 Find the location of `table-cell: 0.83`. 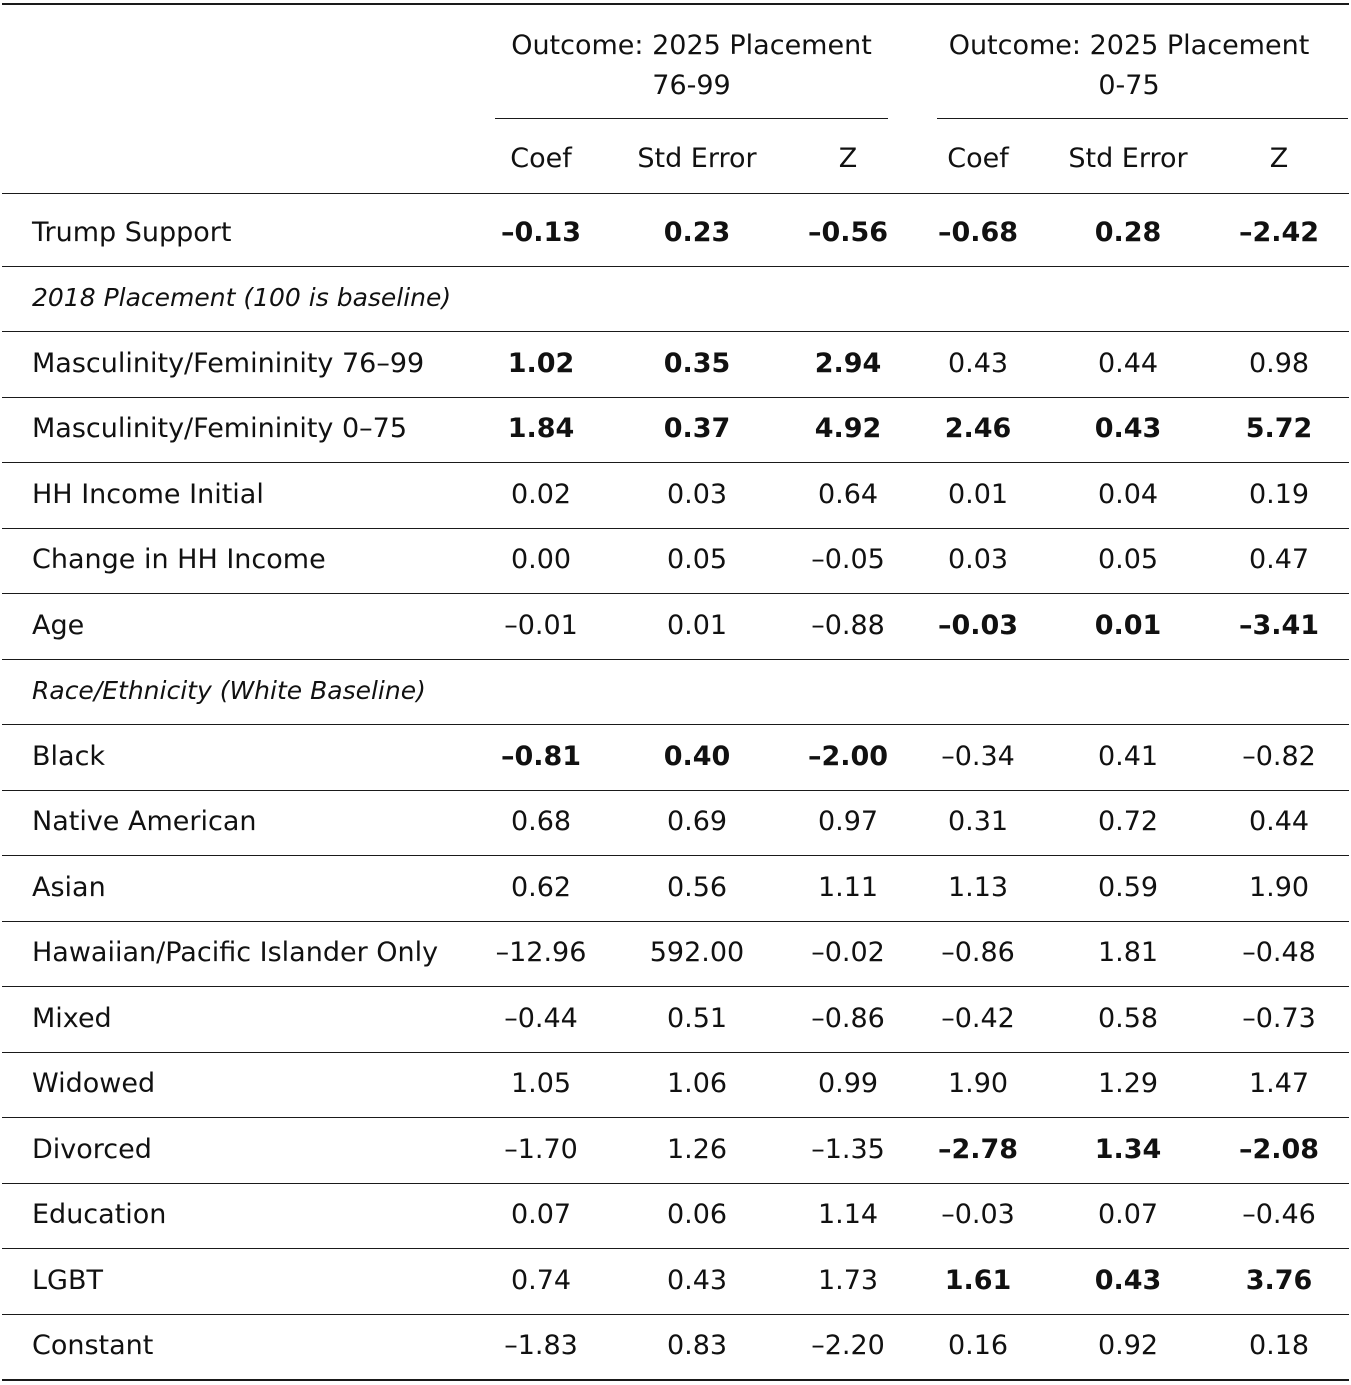

table-cell: 0.83 is located at coordinates (697, 1346).